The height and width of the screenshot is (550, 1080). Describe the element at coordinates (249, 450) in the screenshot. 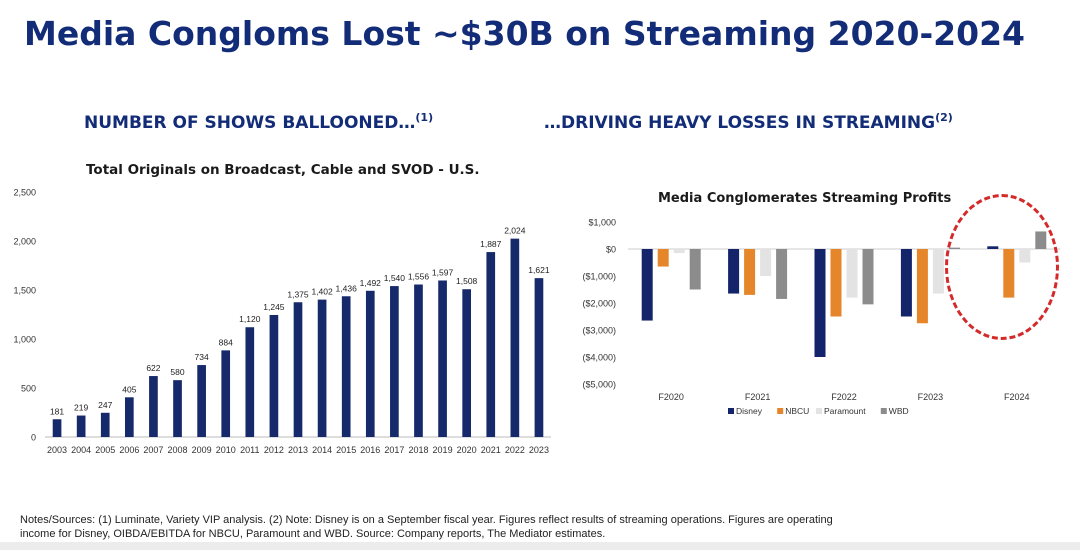

I see `x-tick-label: 2011` at that location.